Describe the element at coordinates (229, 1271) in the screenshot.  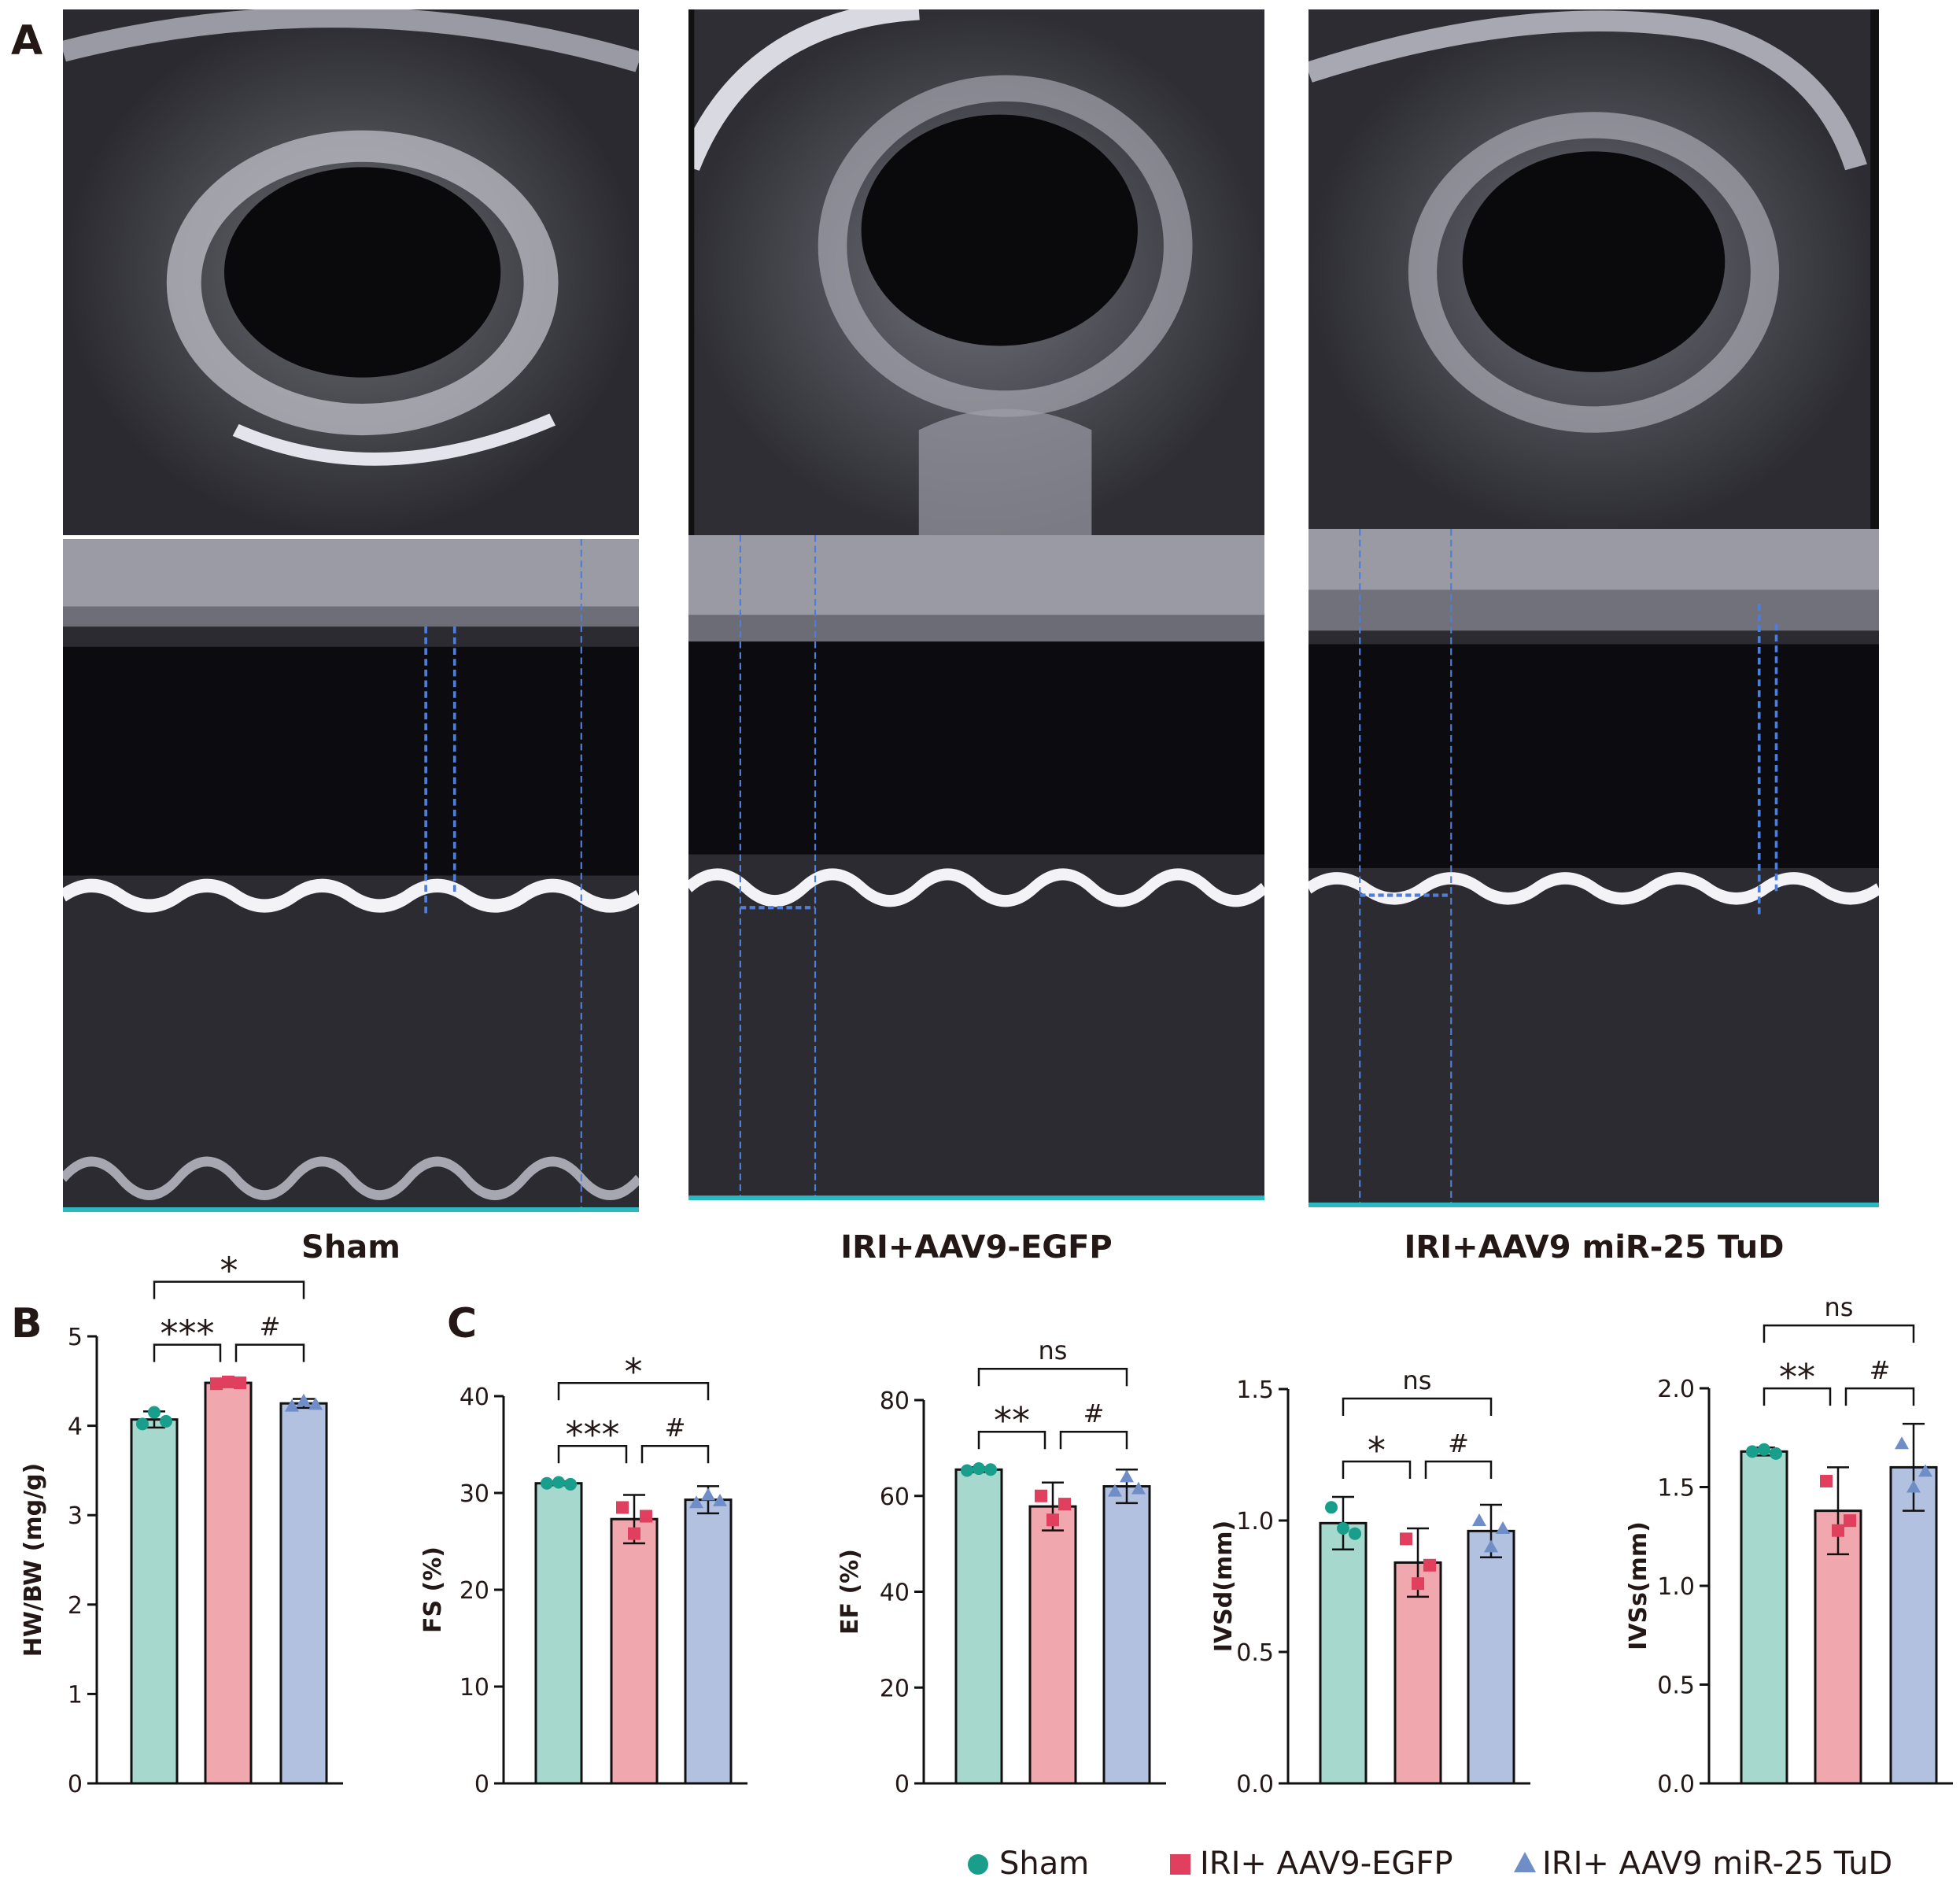
I see `significance-label: *` at that location.